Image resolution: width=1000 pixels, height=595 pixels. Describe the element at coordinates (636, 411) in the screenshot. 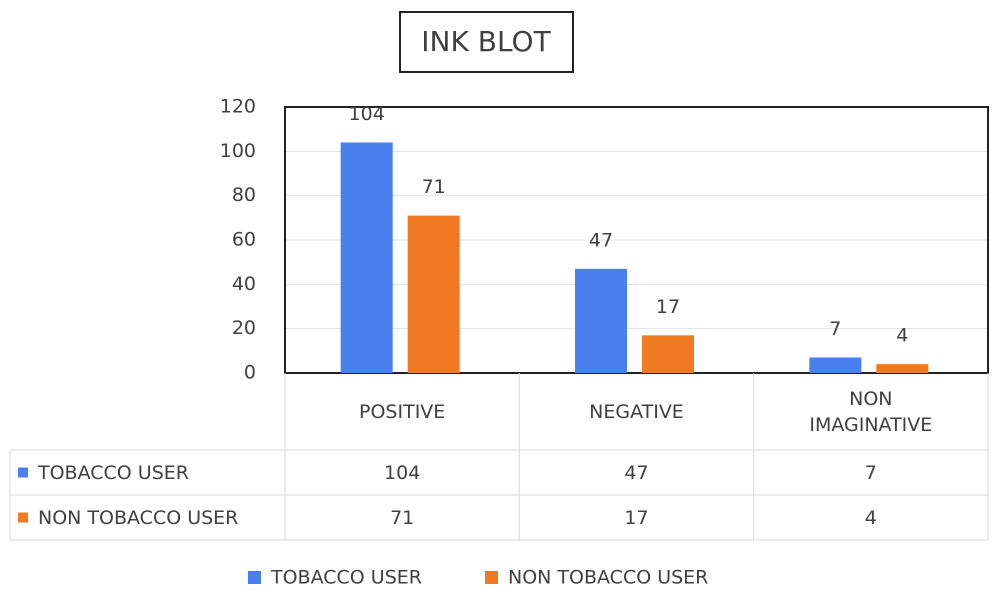

I see `category-label: NEGATIVE` at that location.